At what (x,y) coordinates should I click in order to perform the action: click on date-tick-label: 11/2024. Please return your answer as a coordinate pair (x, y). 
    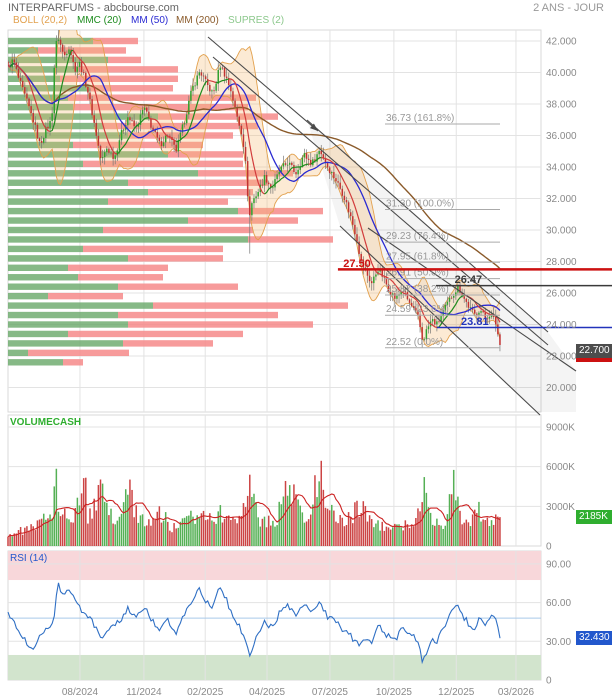
    Looking at the image, I should click on (144, 692).